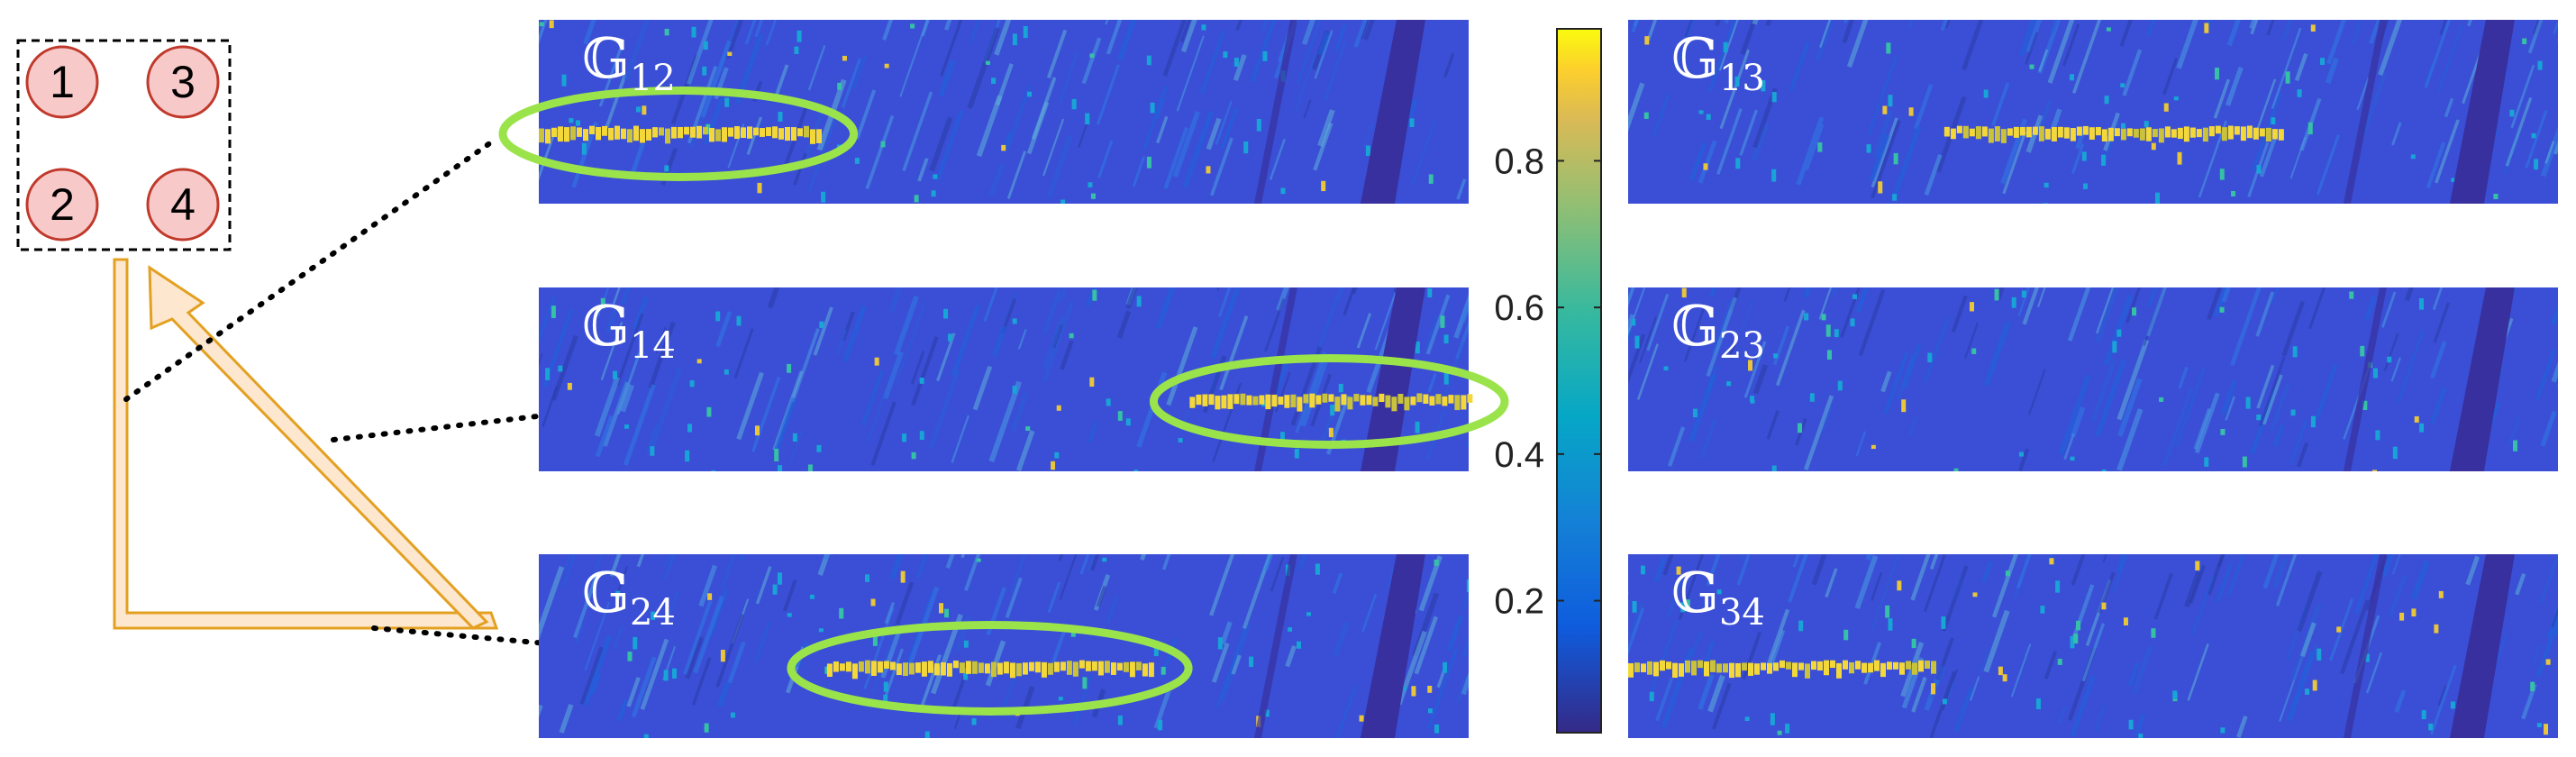  I want to click on dark-stripe, so click(2482, 379).